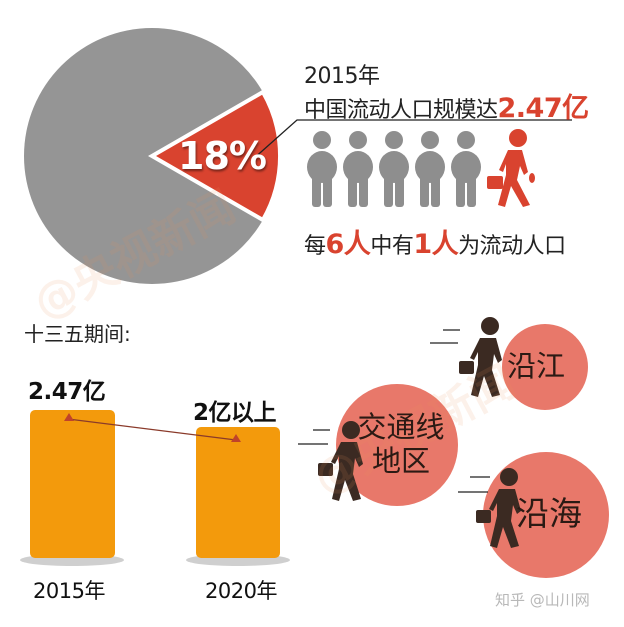  I want to click on header-scale: 中国流动人口规模达2.47亿, so click(446, 105).